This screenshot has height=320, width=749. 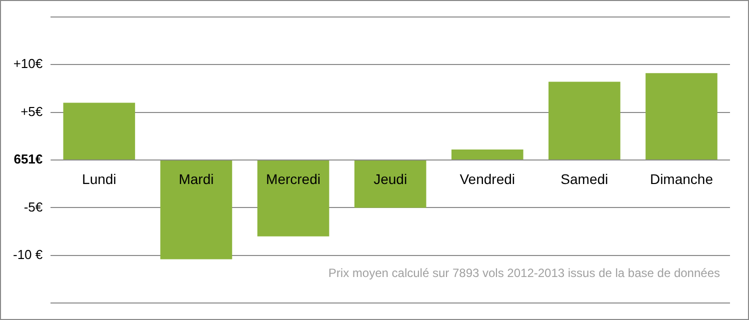 I want to click on x-tick-label: Jeudi, so click(x=391, y=178).